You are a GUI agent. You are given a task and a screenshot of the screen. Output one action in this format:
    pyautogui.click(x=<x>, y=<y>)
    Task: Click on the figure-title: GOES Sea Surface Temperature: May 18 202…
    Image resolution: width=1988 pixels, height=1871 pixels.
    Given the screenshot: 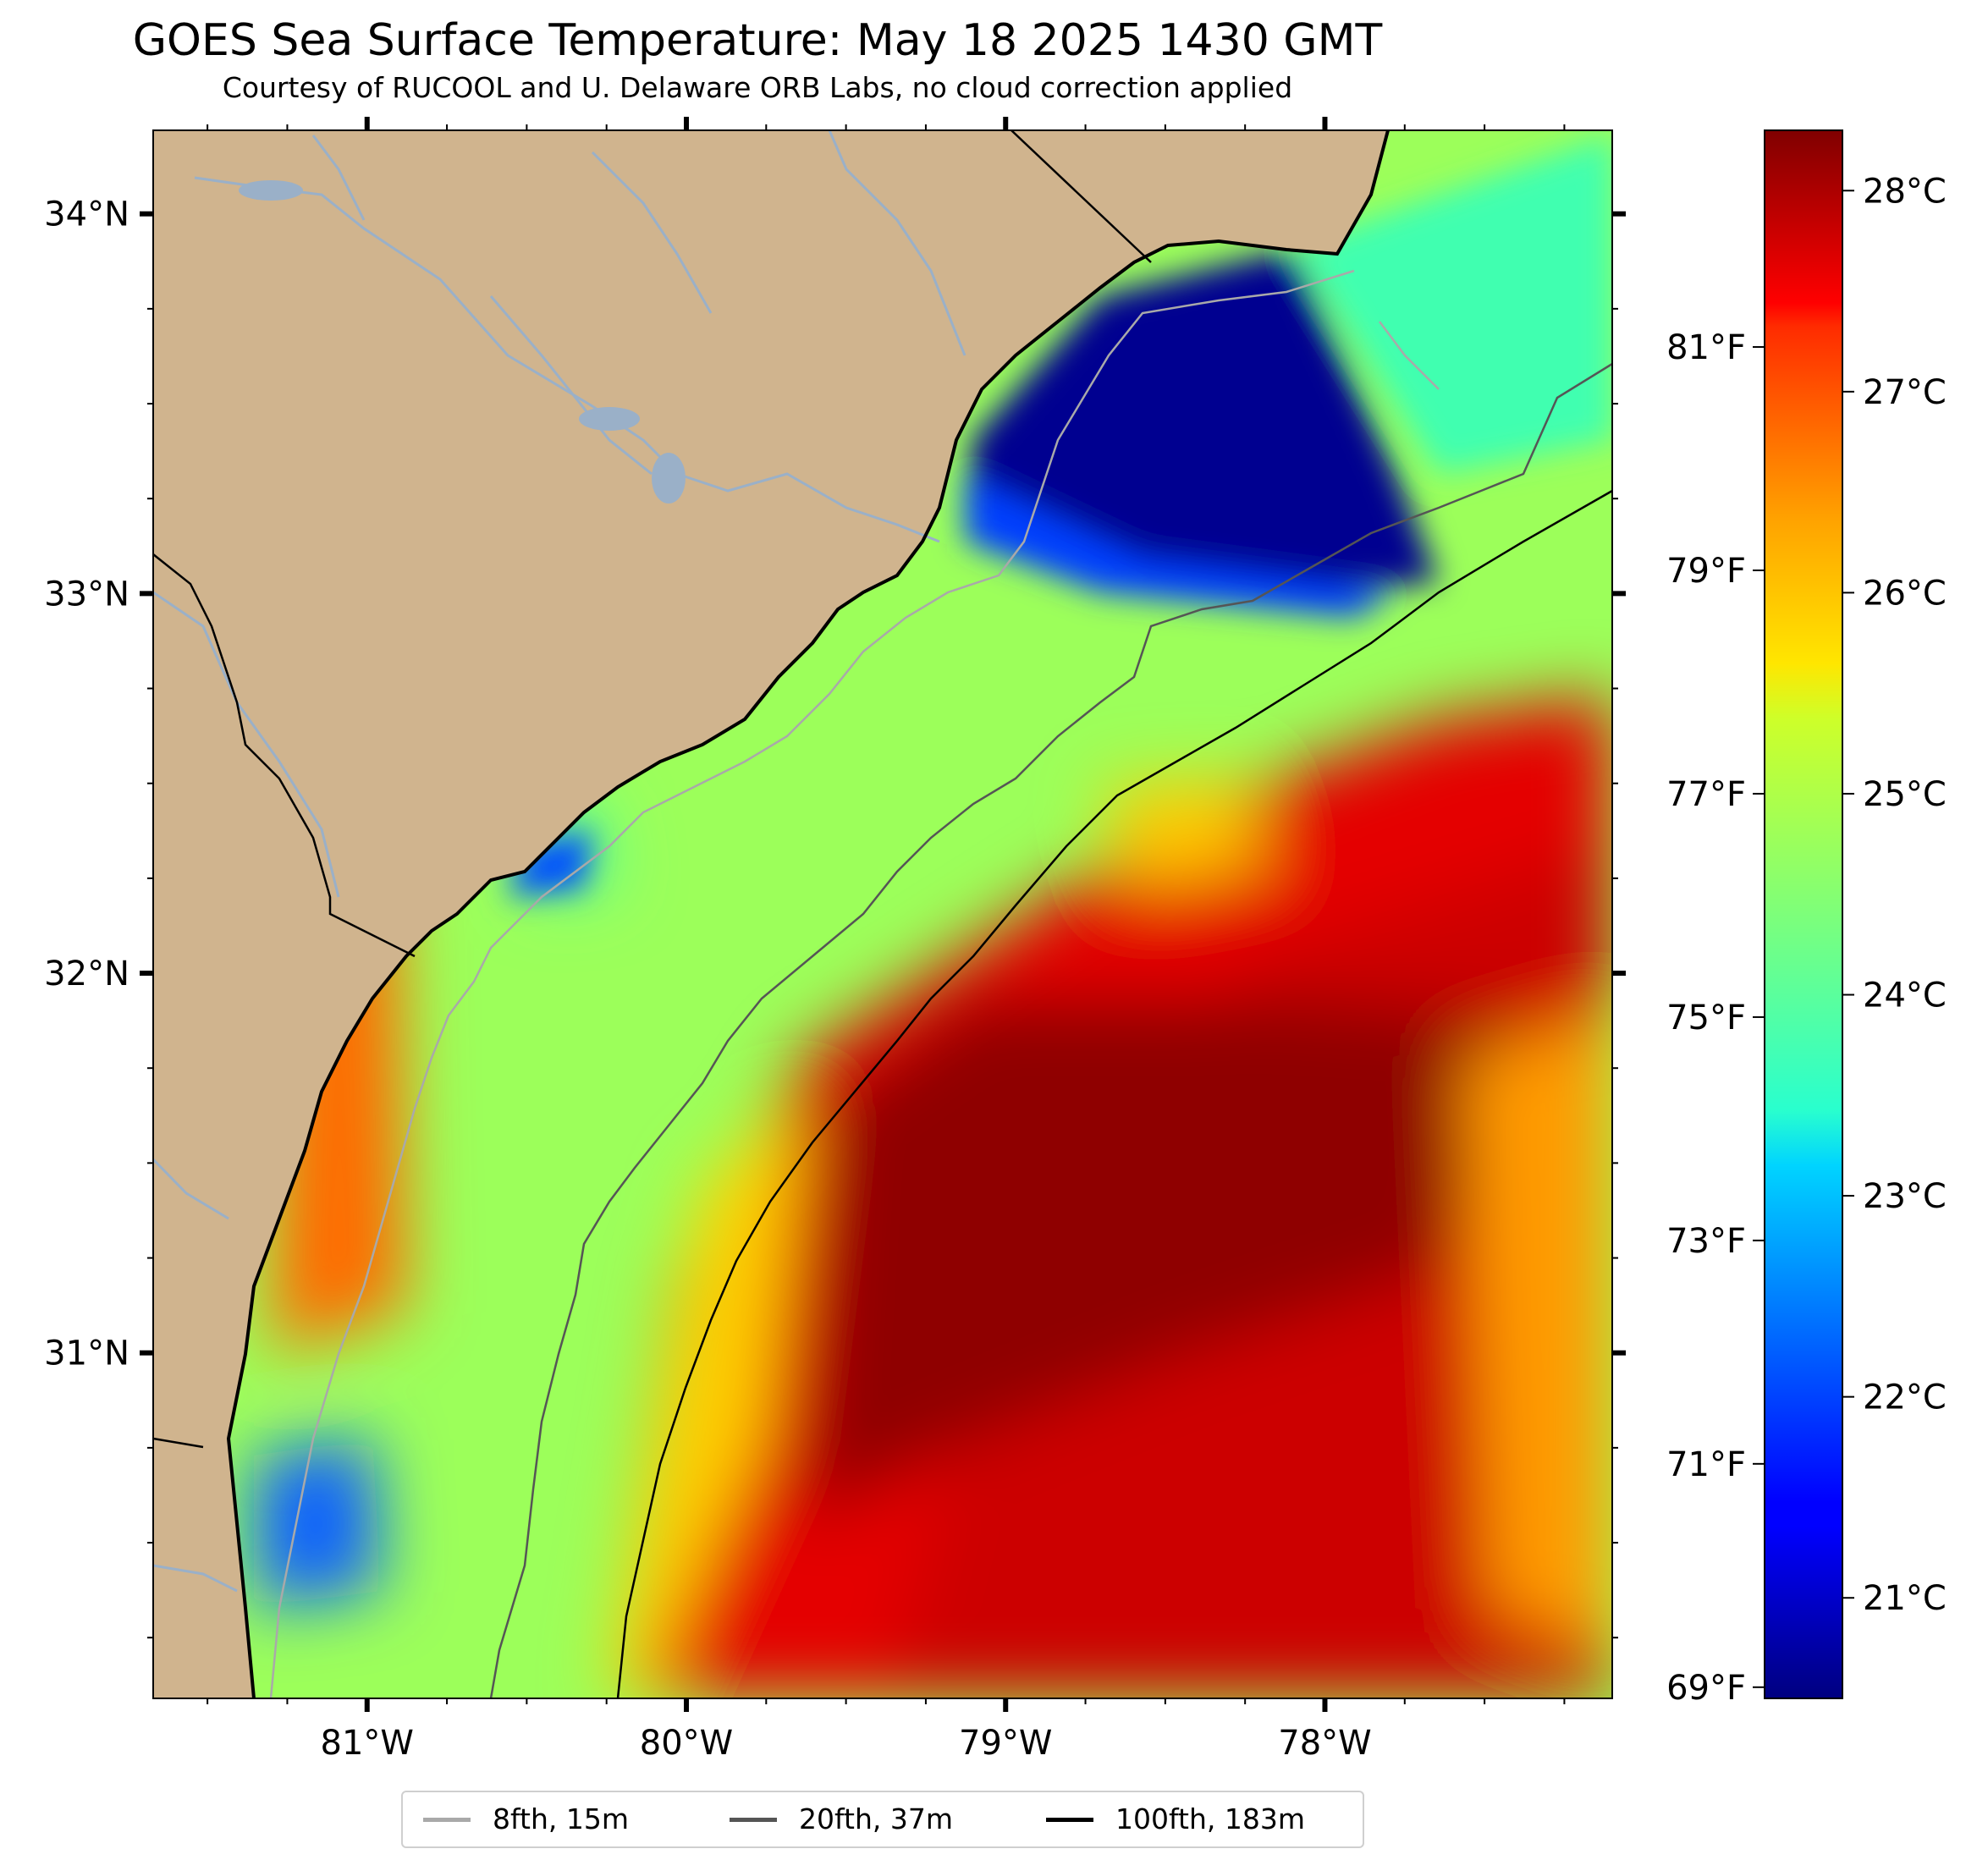 What is the action you would take?
    pyautogui.click(x=757, y=40)
    